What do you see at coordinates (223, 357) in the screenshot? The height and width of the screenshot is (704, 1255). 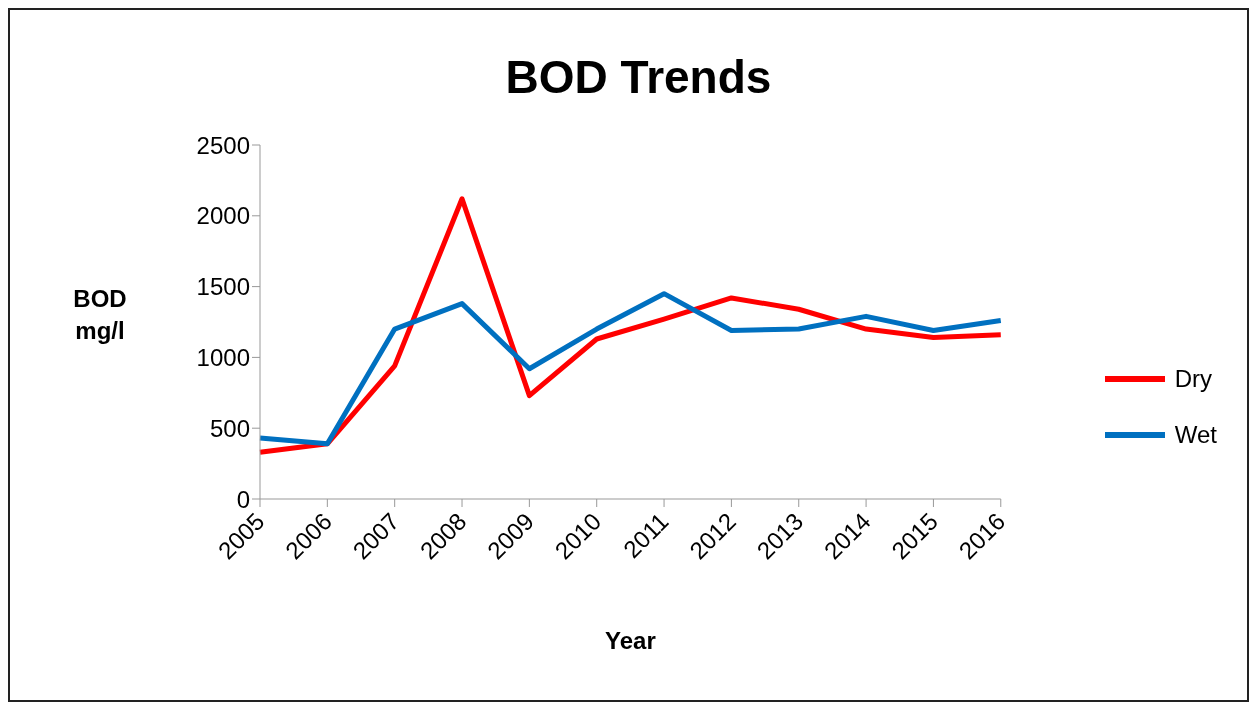 I see `y-tick-label: 1000` at bounding box center [223, 357].